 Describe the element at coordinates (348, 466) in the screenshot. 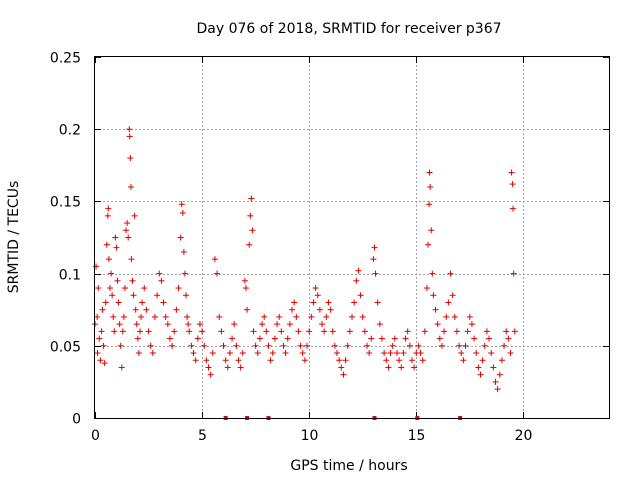

I see `x-axis-label: GPS time / hours` at that location.